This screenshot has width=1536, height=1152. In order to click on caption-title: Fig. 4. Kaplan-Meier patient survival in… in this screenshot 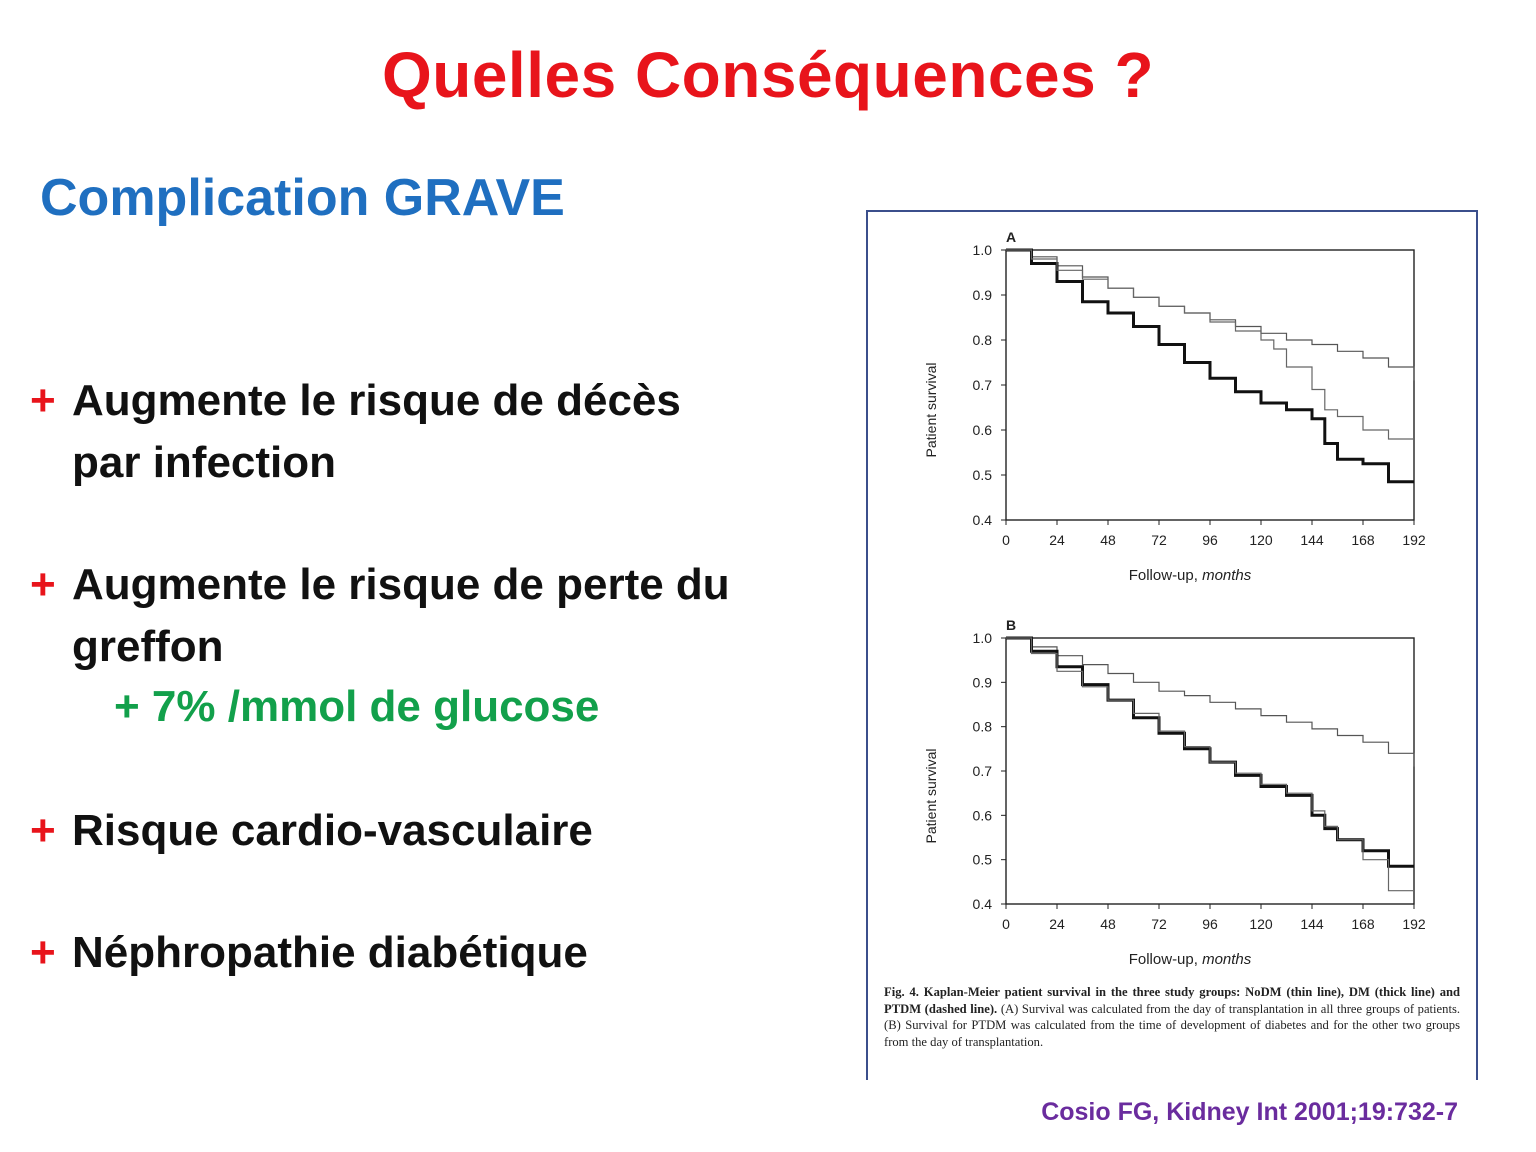, I will do `click(1172, 1000)`.